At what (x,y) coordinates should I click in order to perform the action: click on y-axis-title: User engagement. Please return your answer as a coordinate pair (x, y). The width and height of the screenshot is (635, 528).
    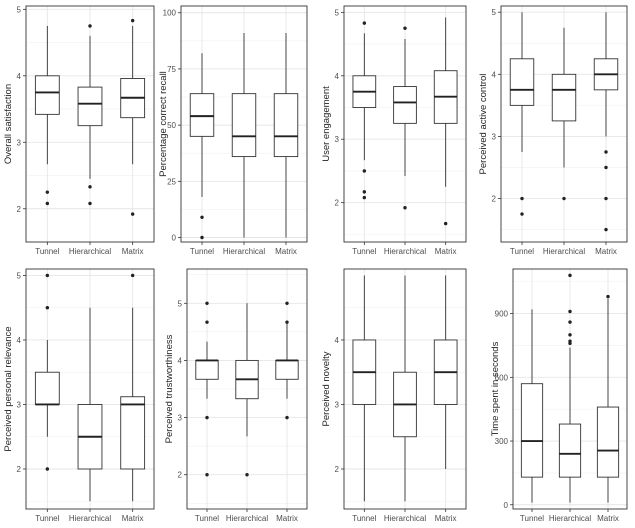
    Looking at the image, I should click on (326, 124).